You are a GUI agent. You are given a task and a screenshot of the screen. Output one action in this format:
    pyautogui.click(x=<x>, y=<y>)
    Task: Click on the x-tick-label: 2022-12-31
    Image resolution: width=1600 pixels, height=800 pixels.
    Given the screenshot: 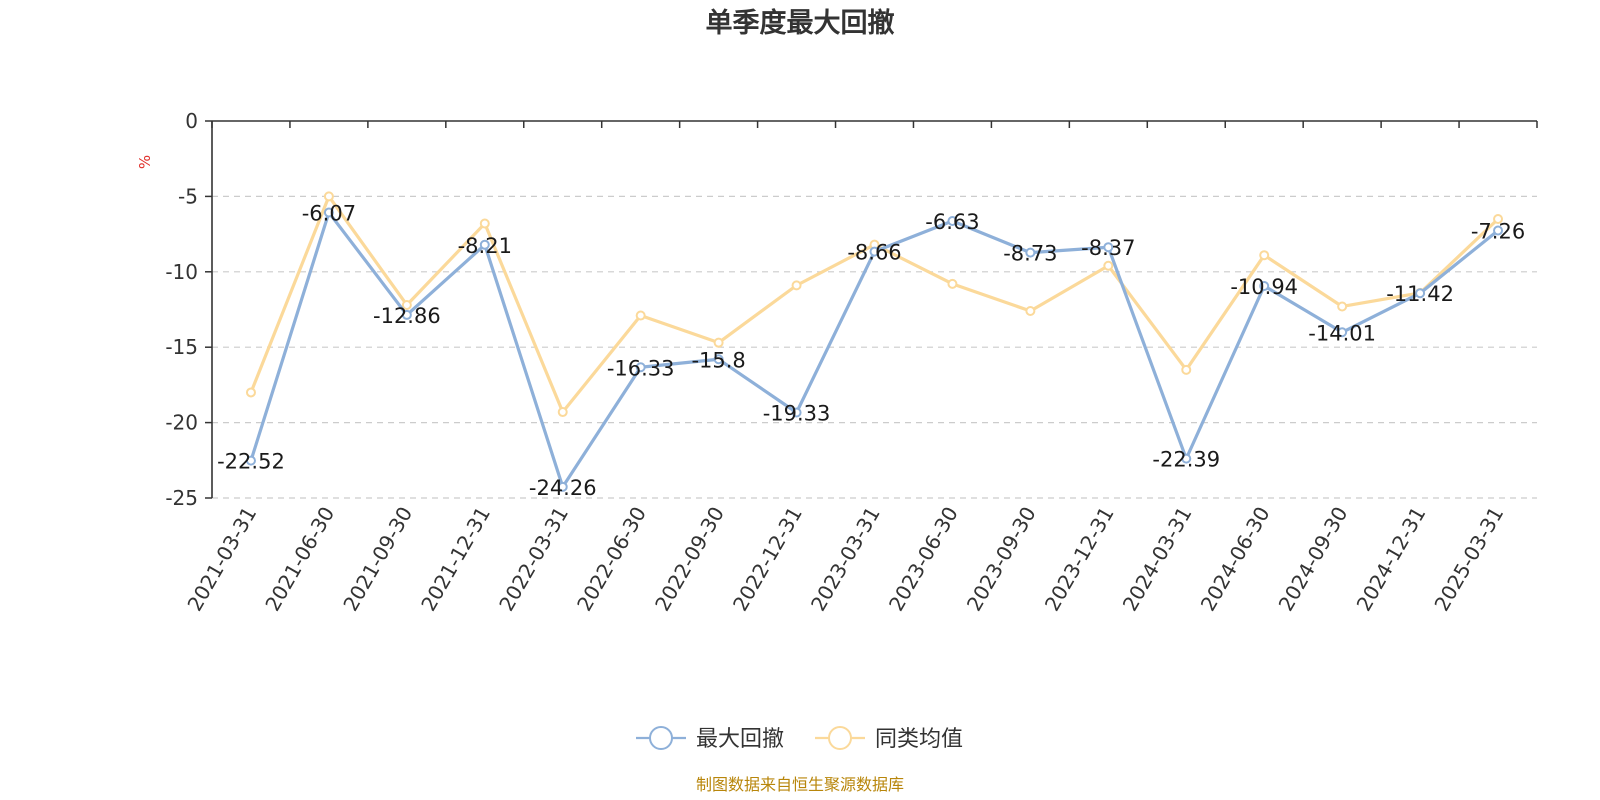 What is the action you would take?
    pyautogui.click(x=767, y=559)
    